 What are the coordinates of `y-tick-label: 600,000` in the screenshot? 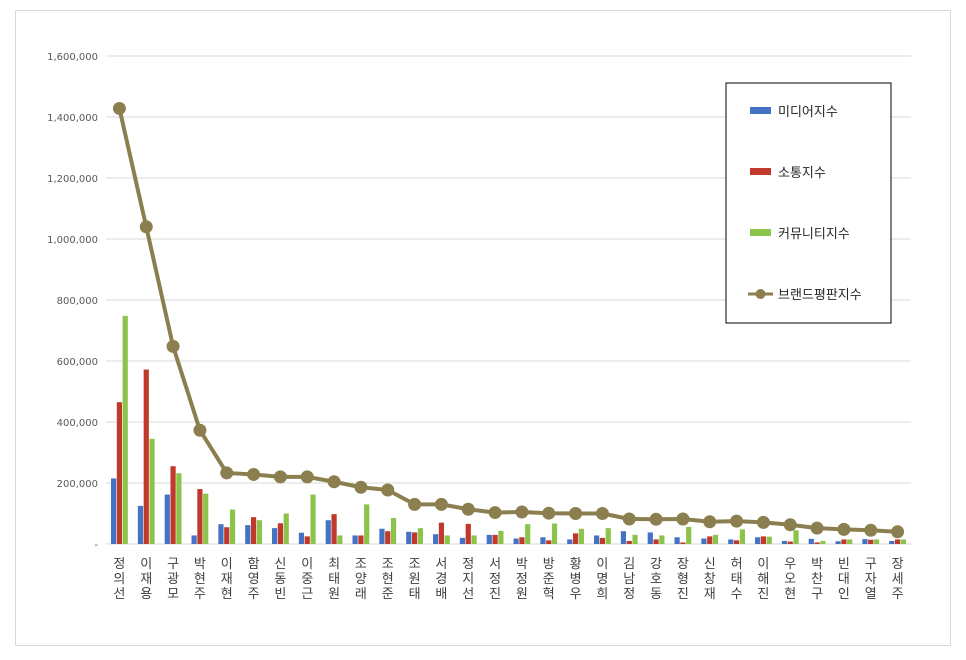 It's located at (77, 362).